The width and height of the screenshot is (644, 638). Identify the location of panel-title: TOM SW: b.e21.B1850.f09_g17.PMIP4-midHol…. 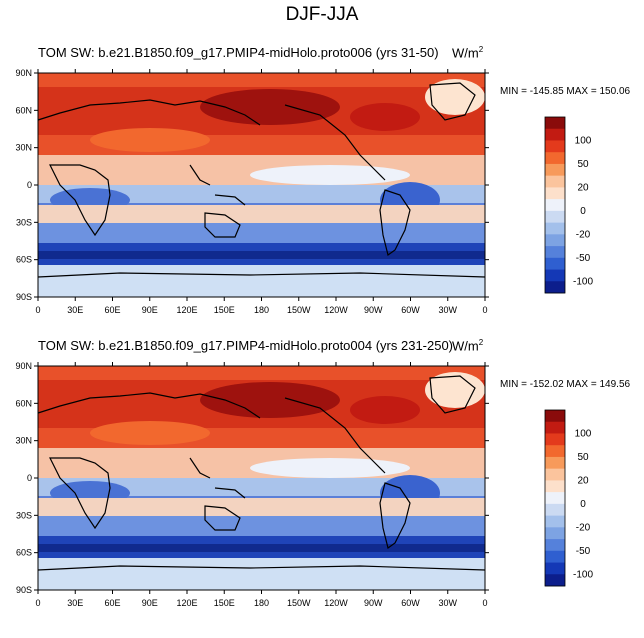
(238, 52).